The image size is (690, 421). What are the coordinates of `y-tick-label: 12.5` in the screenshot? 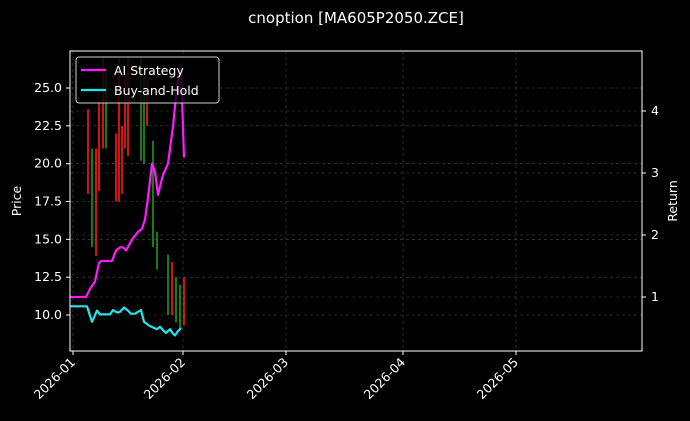 It's located at (48, 276).